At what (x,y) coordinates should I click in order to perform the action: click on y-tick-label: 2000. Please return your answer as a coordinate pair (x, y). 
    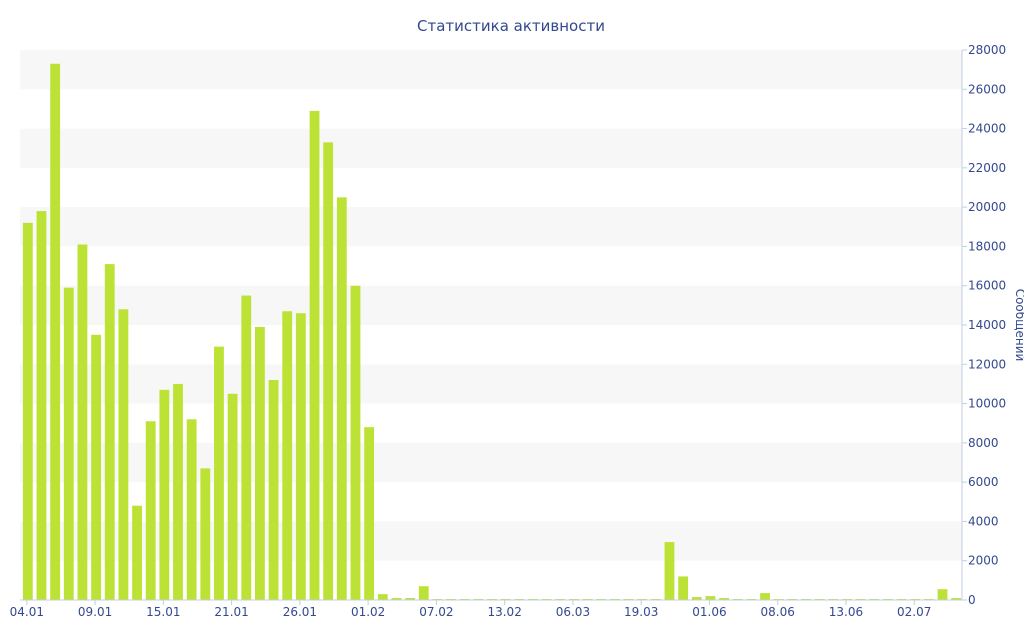
    Looking at the image, I should click on (983, 561).